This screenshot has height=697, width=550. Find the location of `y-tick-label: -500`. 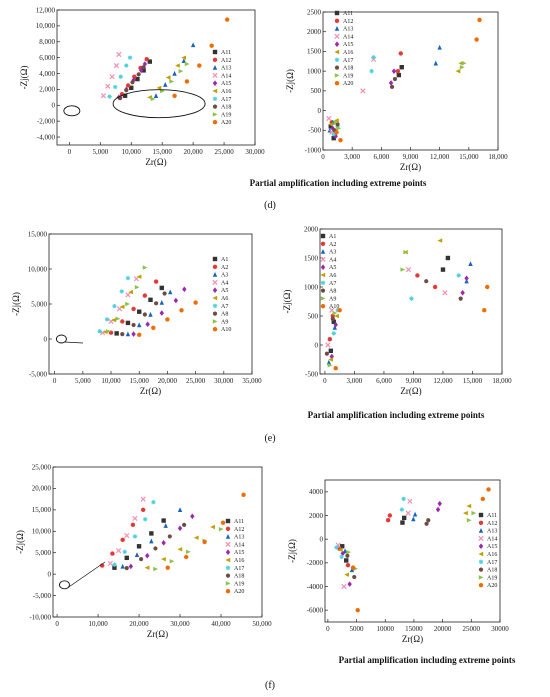

y-tick-label: -500 is located at coordinates (311, 374).